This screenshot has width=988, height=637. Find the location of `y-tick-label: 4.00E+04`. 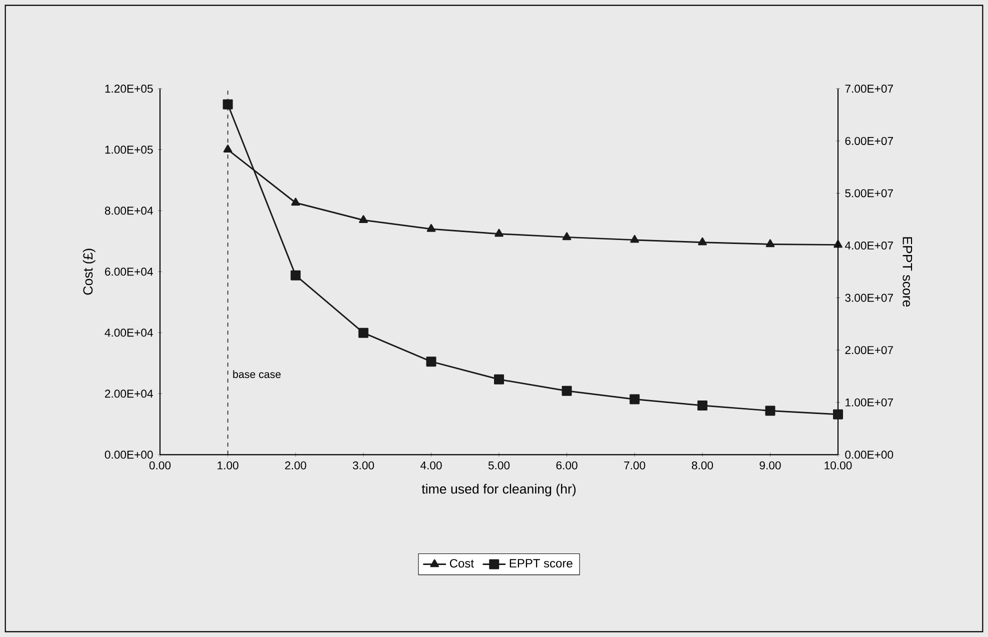

y-tick-label: 4.00E+04 is located at coordinates (128, 332).